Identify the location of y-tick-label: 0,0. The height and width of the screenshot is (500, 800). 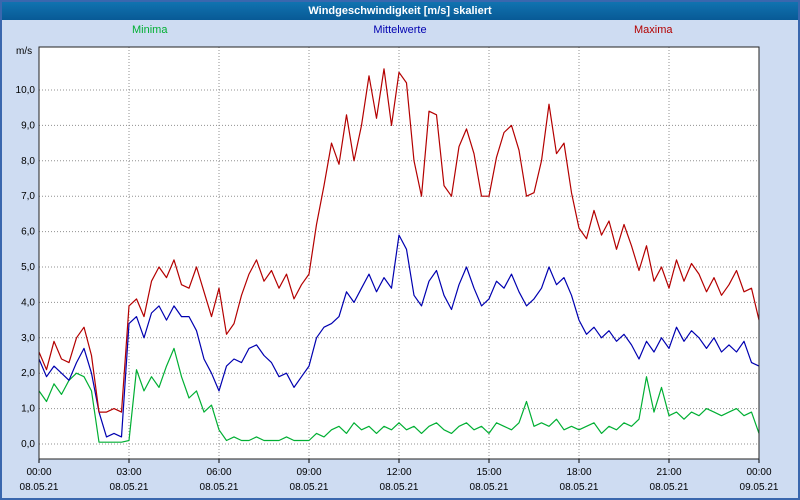
(28, 444).